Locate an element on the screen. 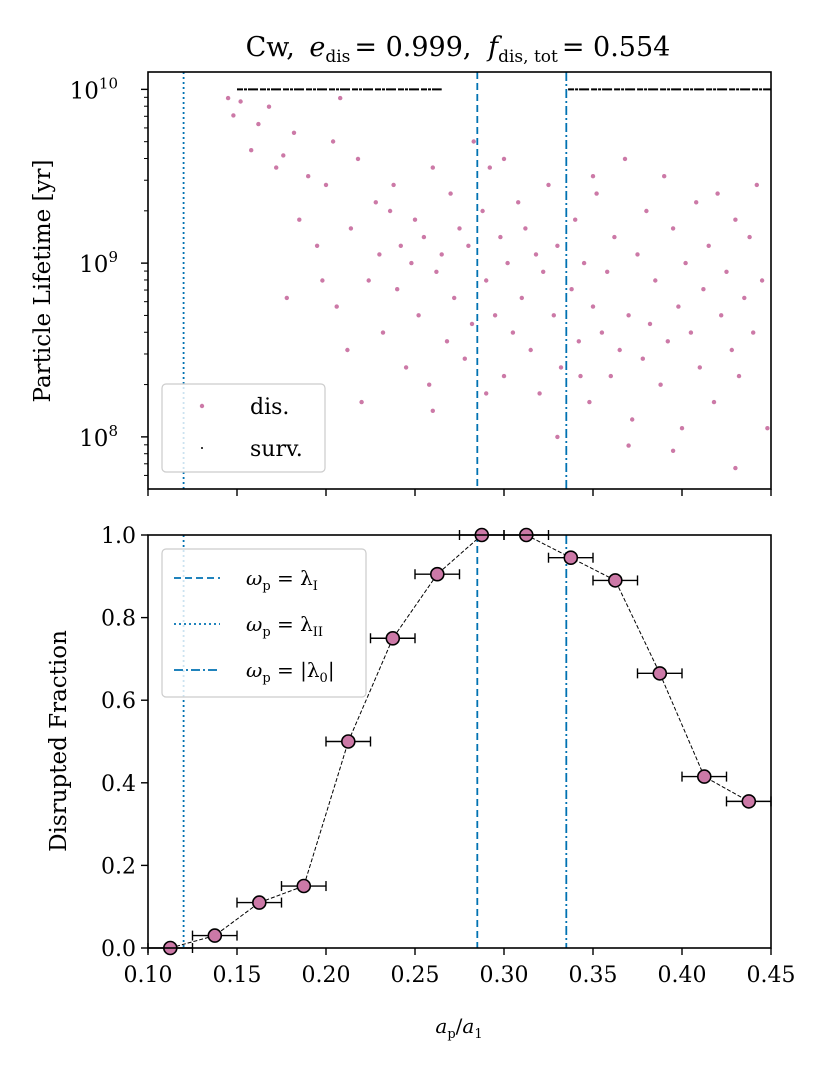 This screenshot has height=1069, width=832. legend-surv-label: surv. is located at coordinates (276, 449).